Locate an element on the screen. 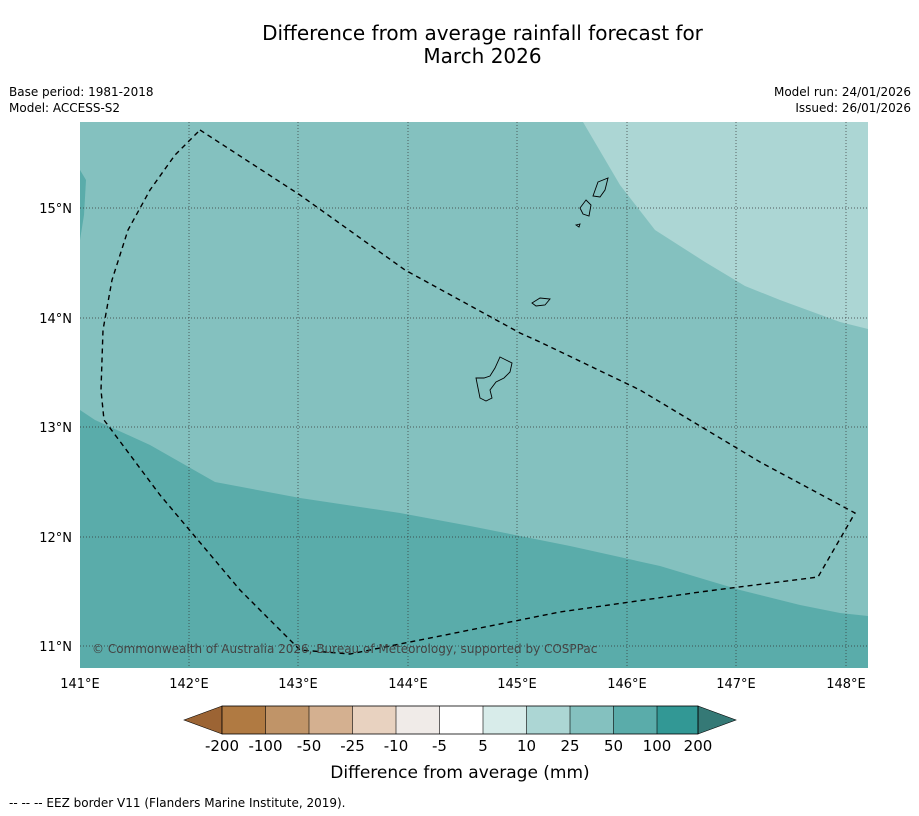 The height and width of the screenshot is (816, 919). colorbar-tick: -100 is located at coordinates (265, 746).